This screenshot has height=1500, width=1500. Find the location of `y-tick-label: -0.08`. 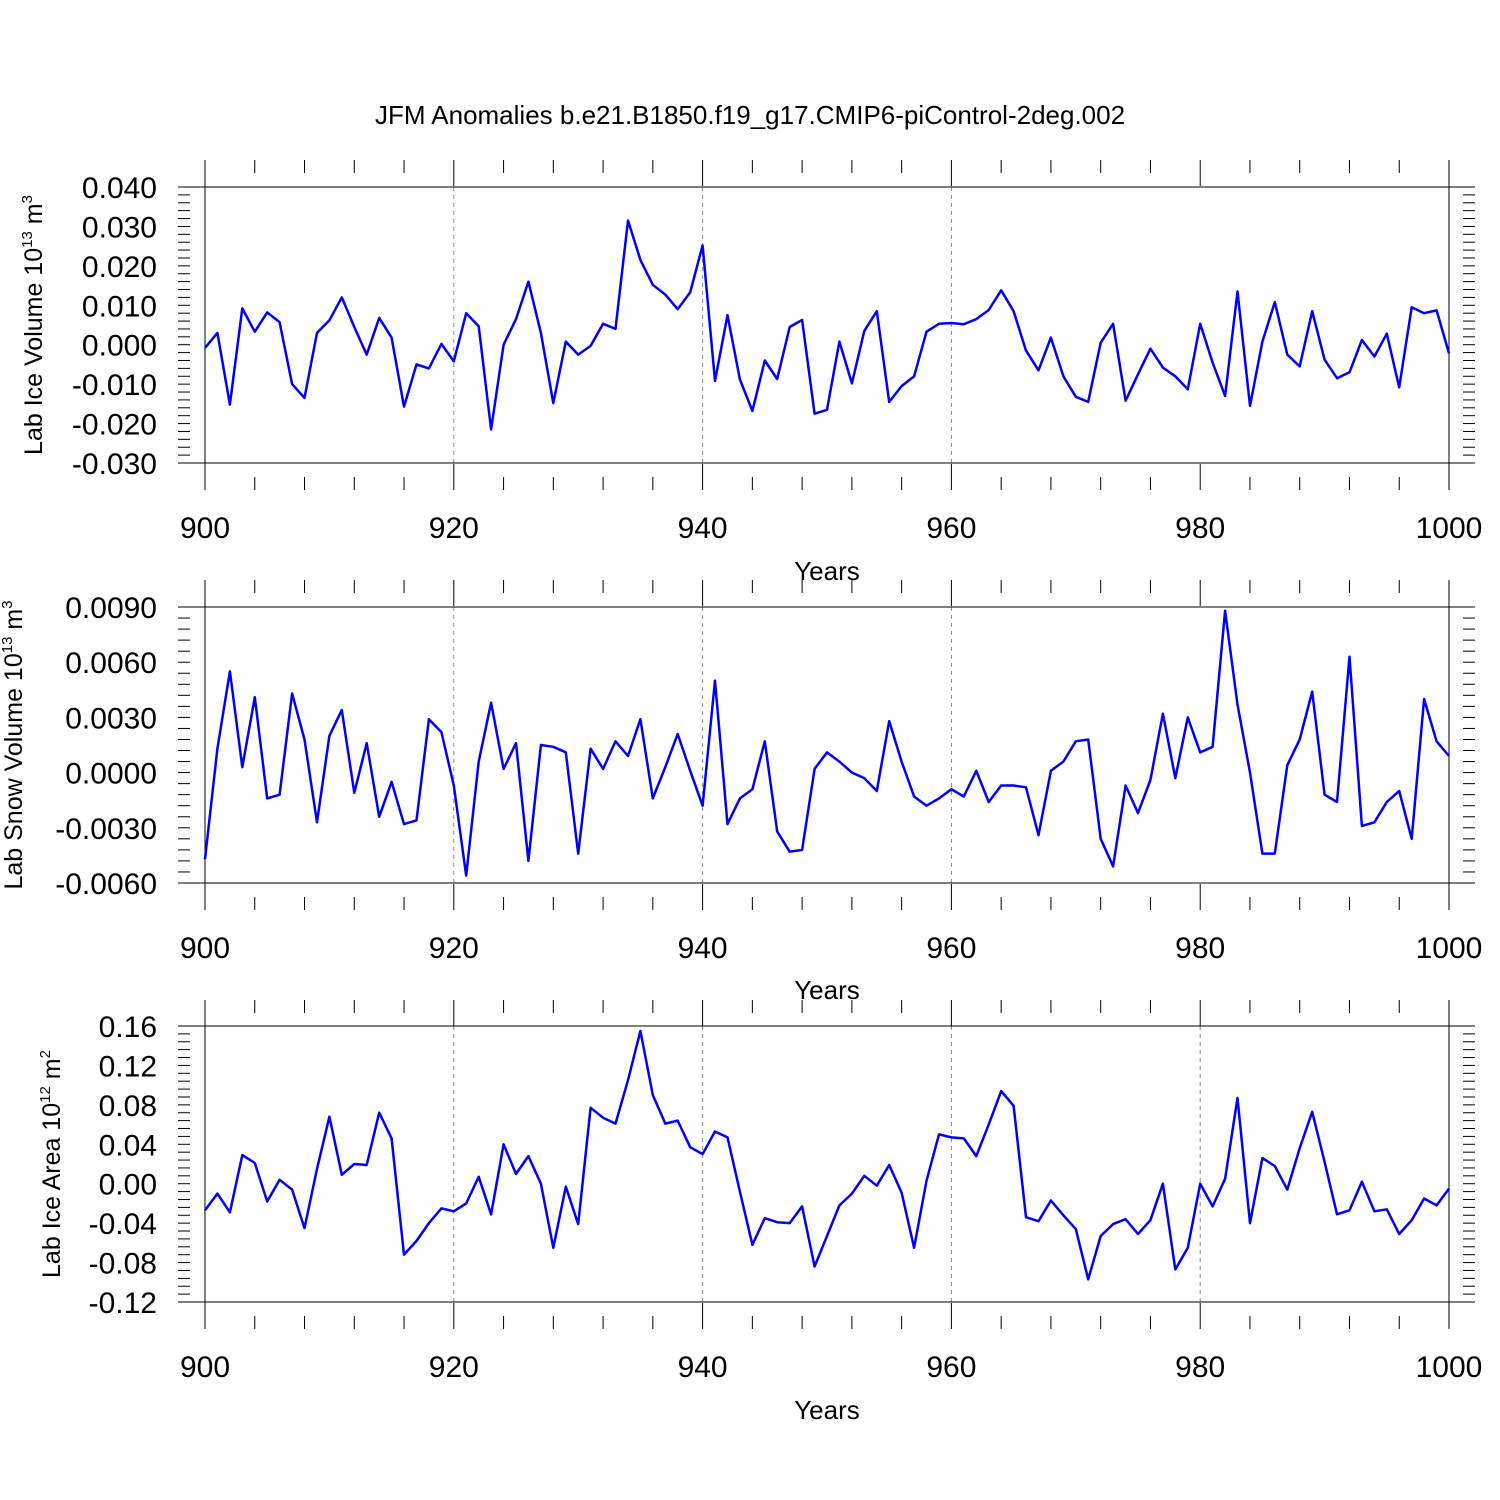

y-tick-label: -0.08 is located at coordinates (123, 1264).